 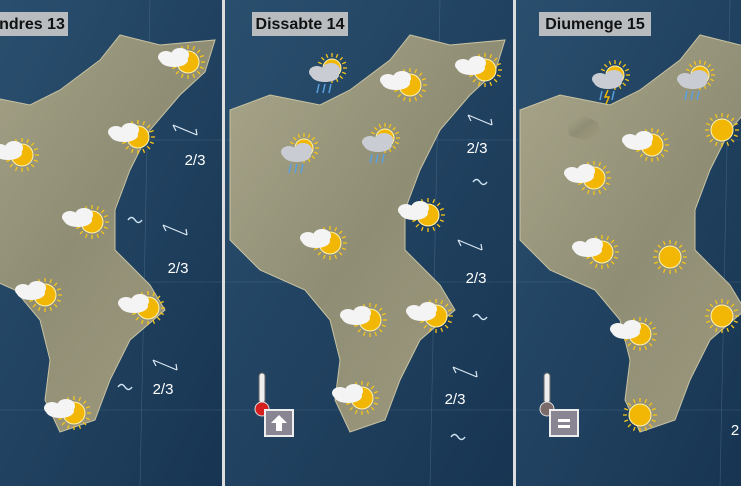 I want to click on trend-box, so click(x=279, y=423).